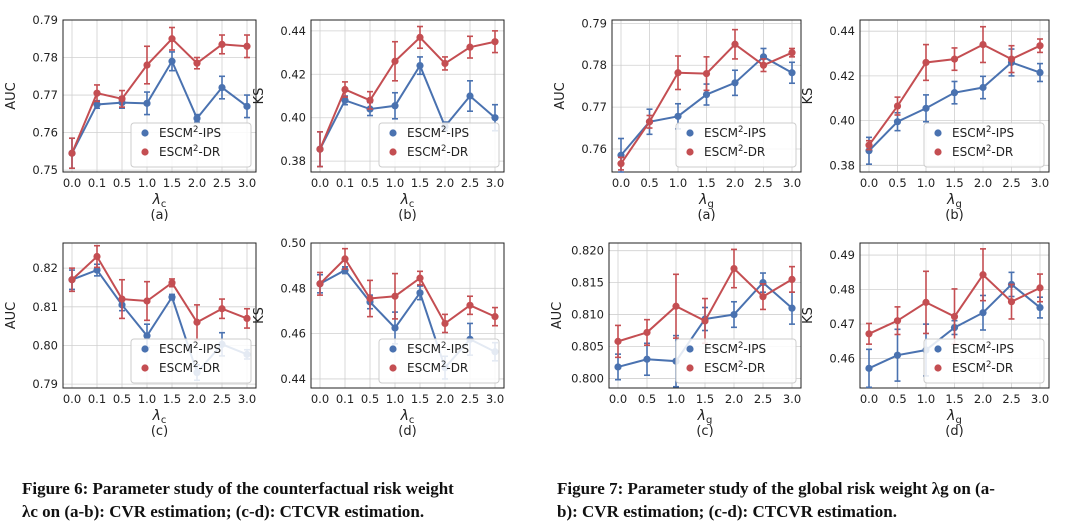  What do you see at coordinates (45, 345) in the screenshot?
I see `y-tick-label: 0.80` at bounding box center [45, 345].